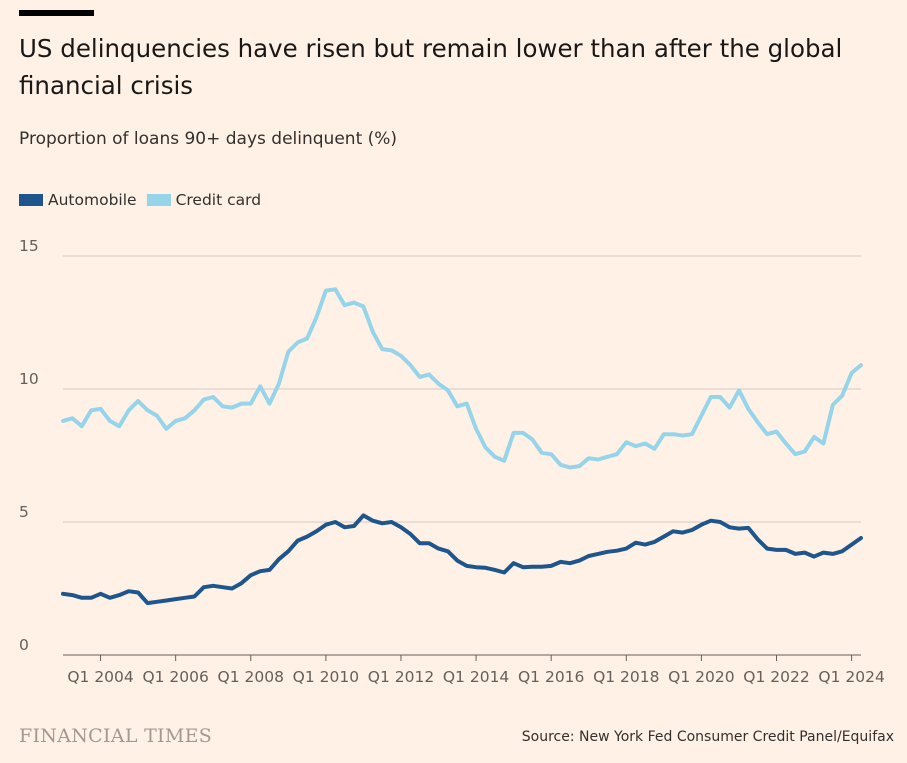 This screenshot has height=763, width=907. What do you see at coordinates (551, 677) in the screenshot?
I see `x-tick-label: Q1 2016` at bounding box center [551, 677].